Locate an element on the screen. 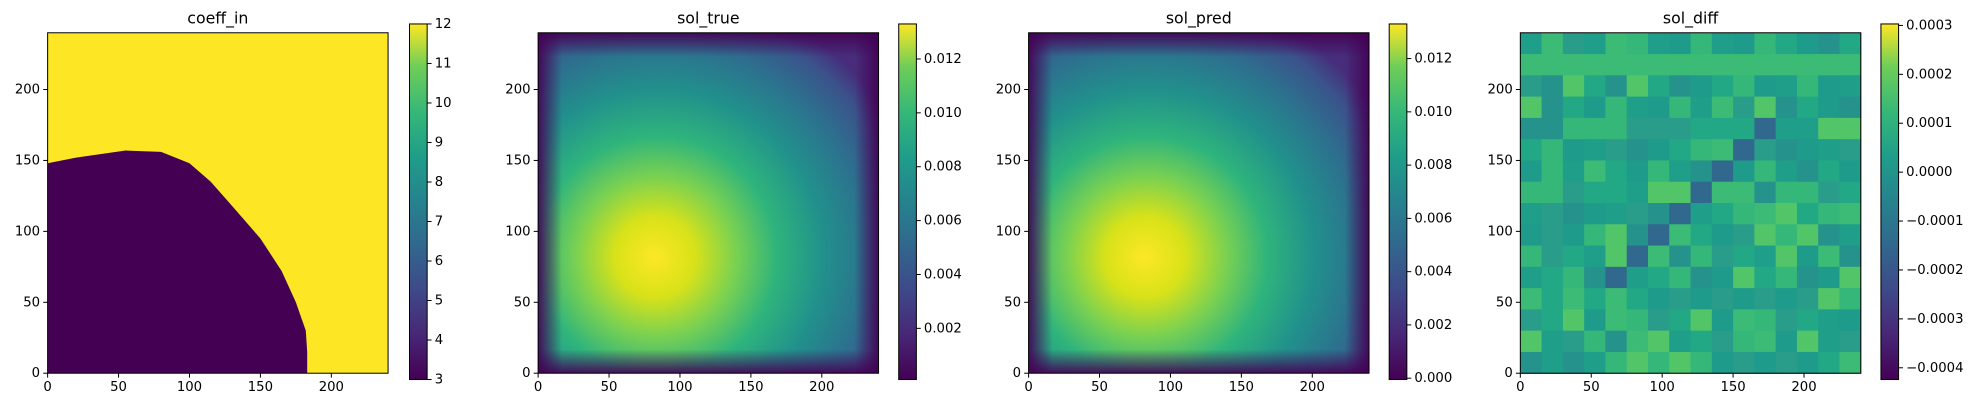 This screenshot has width=1979, height=406. colorbar-tick-label: 5 is located at coordinates (439, 301).